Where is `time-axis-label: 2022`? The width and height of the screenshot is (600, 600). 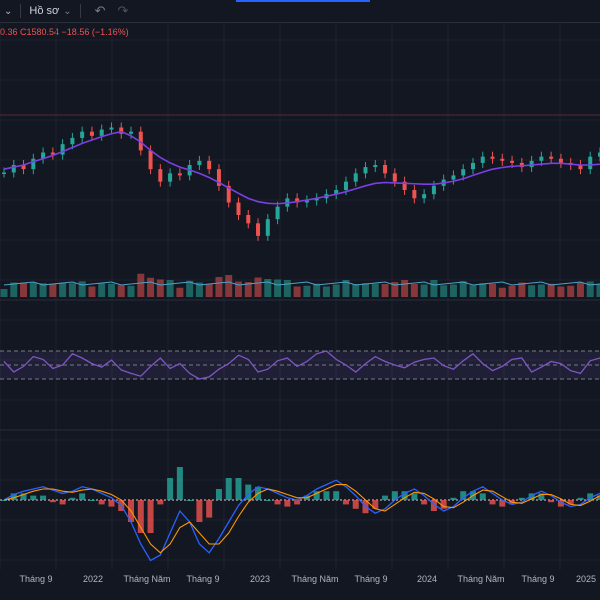
time-axis-label: 2022 is located at coordinates (93, 579).